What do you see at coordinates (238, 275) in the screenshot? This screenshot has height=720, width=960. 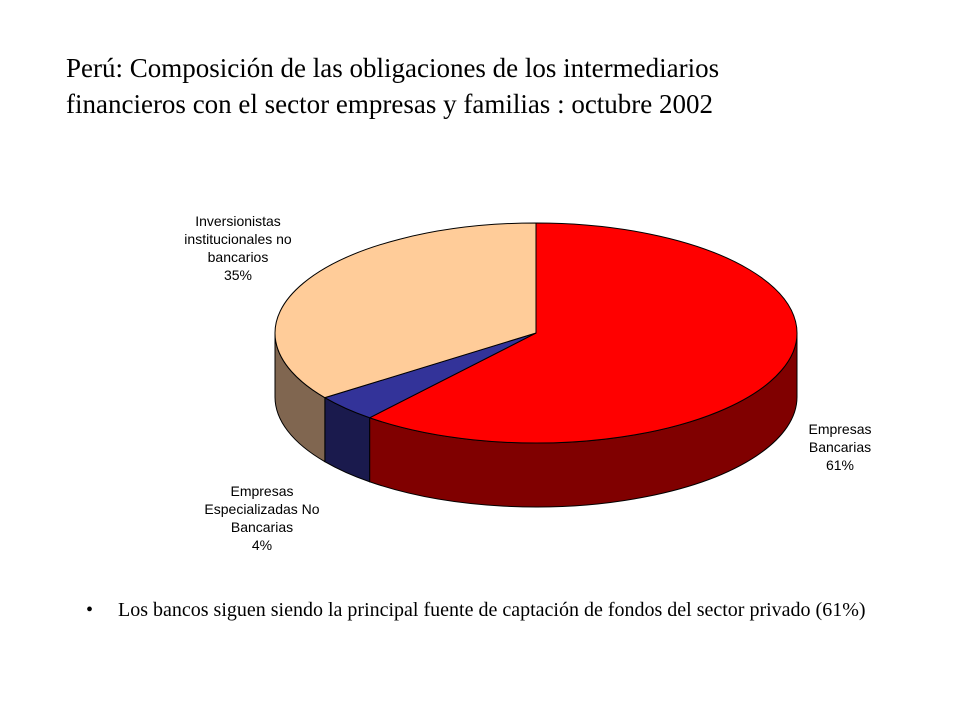 I see `slice-label-inversionistas-line-4: 35%` at bounding box center [238, 275].